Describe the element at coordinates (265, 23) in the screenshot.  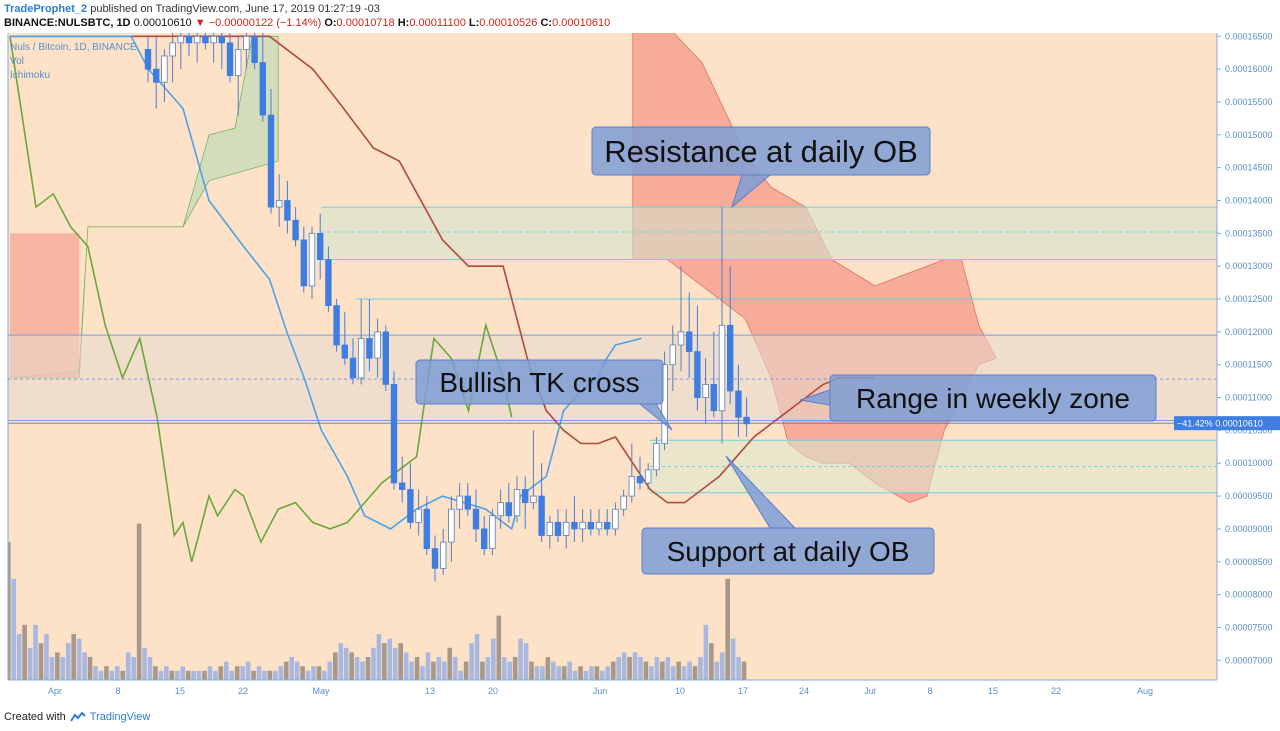
I see `change-value: −0.00000122 (−1.14%)` at that location.